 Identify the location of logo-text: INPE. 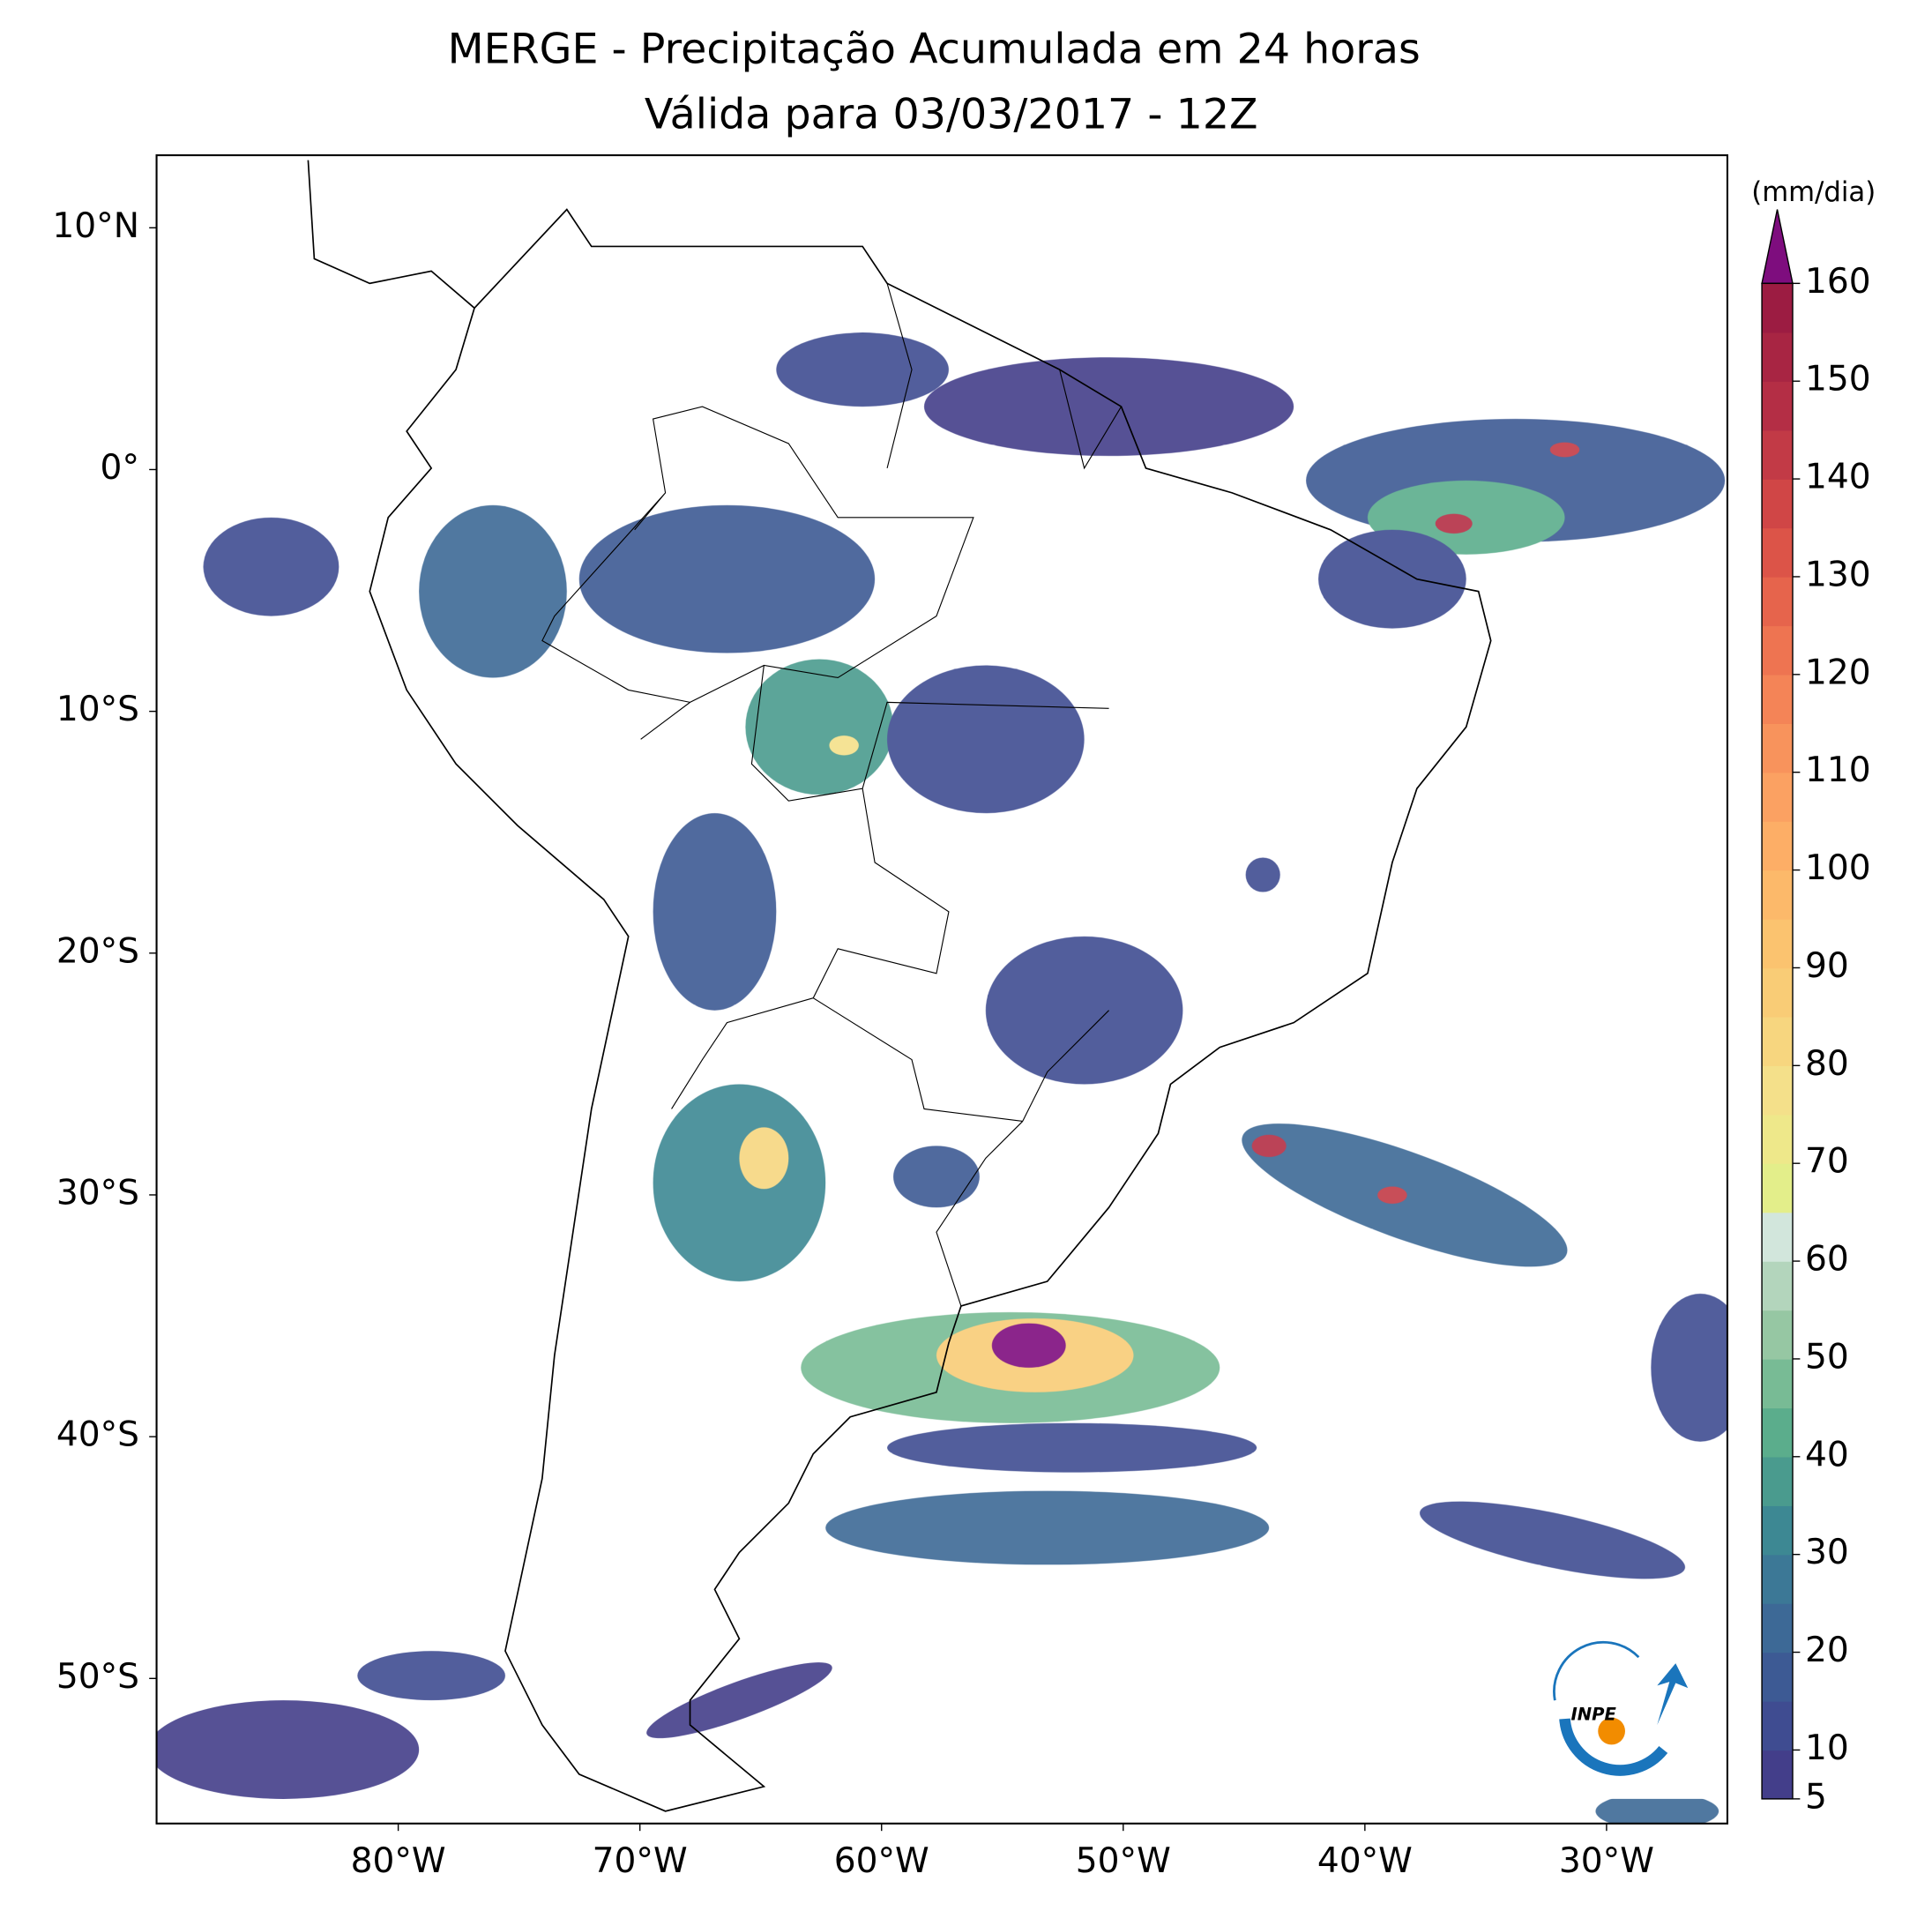
(1594, 1714).